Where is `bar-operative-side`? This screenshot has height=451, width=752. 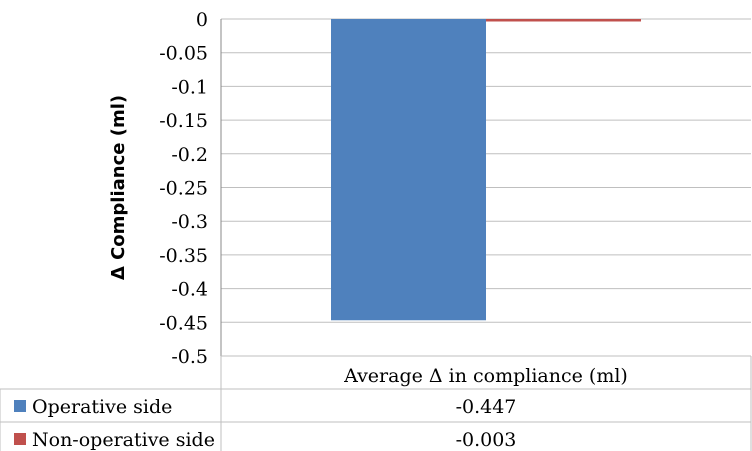
bar-operative-side is located at coordinates (408, 170).